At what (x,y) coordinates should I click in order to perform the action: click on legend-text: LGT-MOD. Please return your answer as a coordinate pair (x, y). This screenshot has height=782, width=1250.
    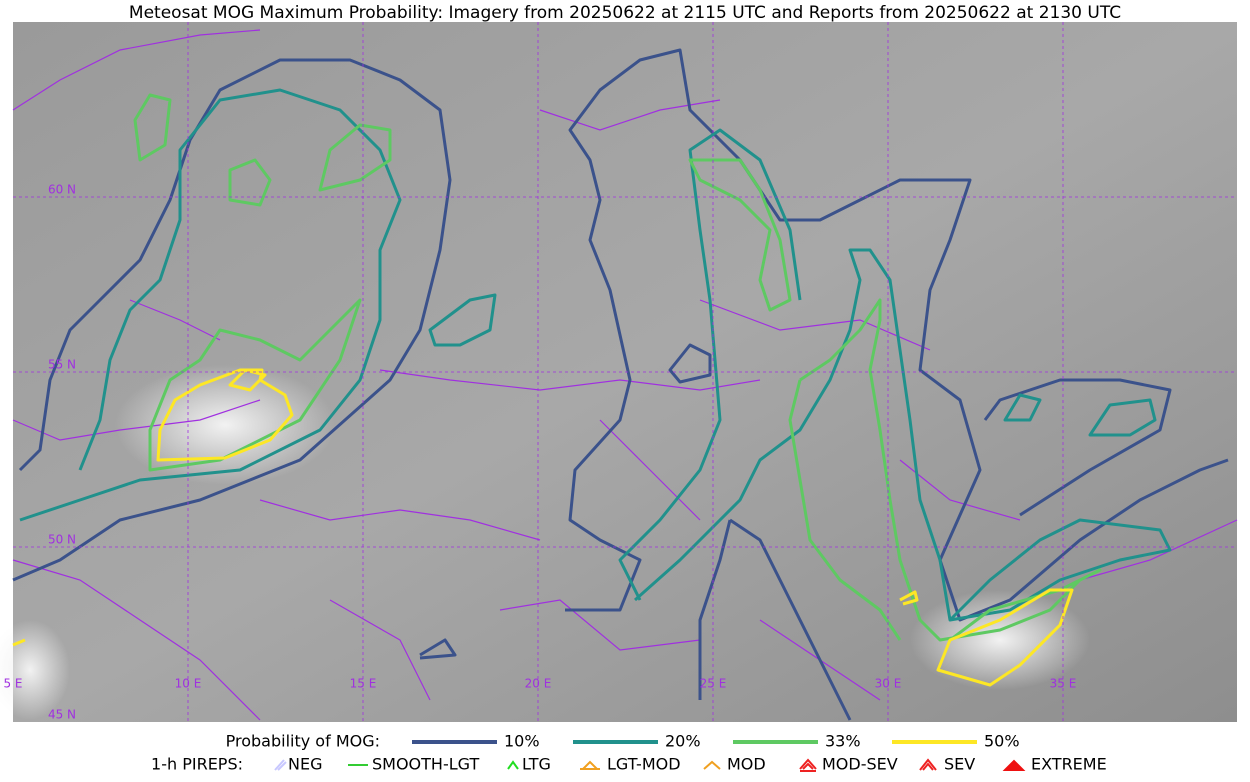
    Looking at the image, I should click on (644, 764).